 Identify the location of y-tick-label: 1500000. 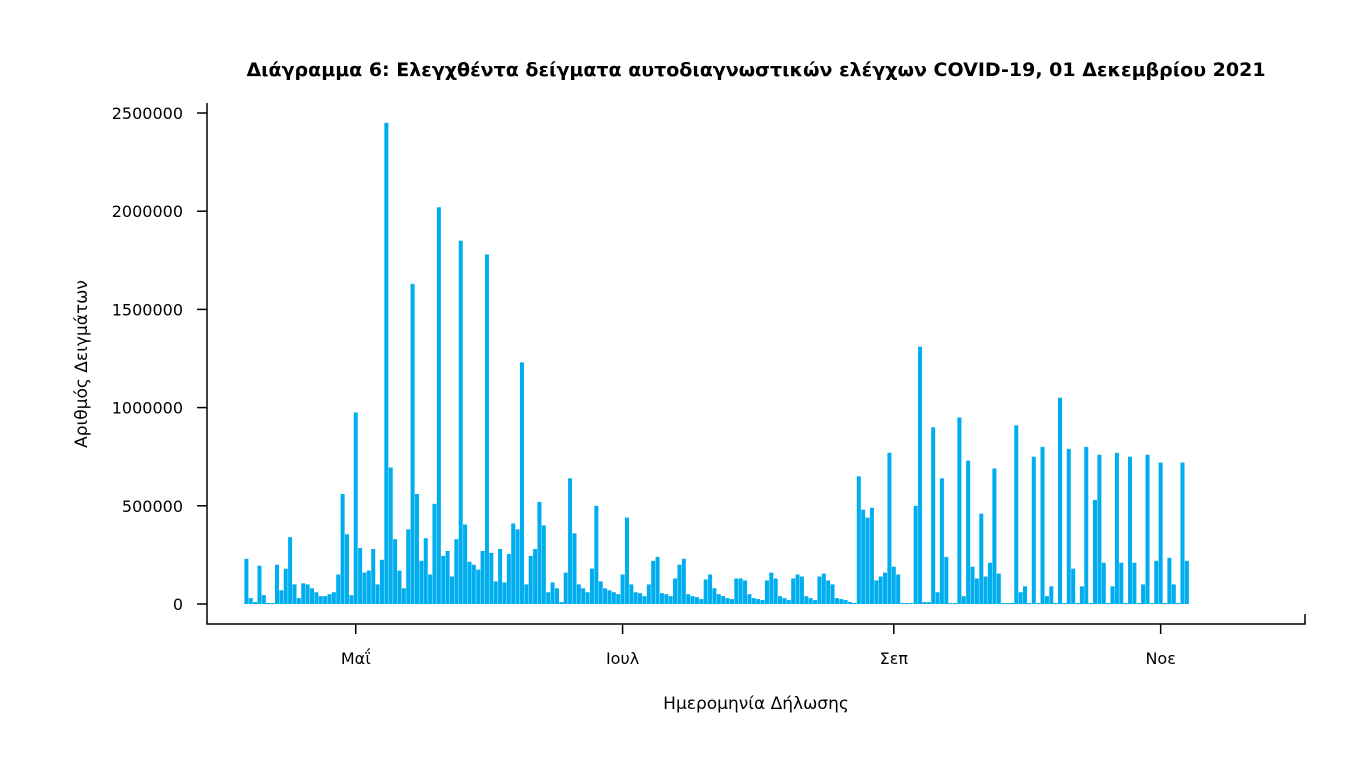
(147, 309).